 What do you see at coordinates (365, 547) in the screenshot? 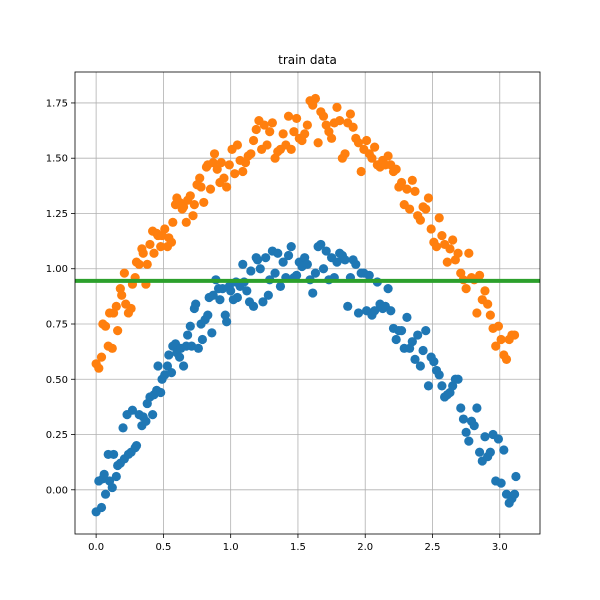
I see `x-tick-label: 2.0` at bounding box center [365, 547].